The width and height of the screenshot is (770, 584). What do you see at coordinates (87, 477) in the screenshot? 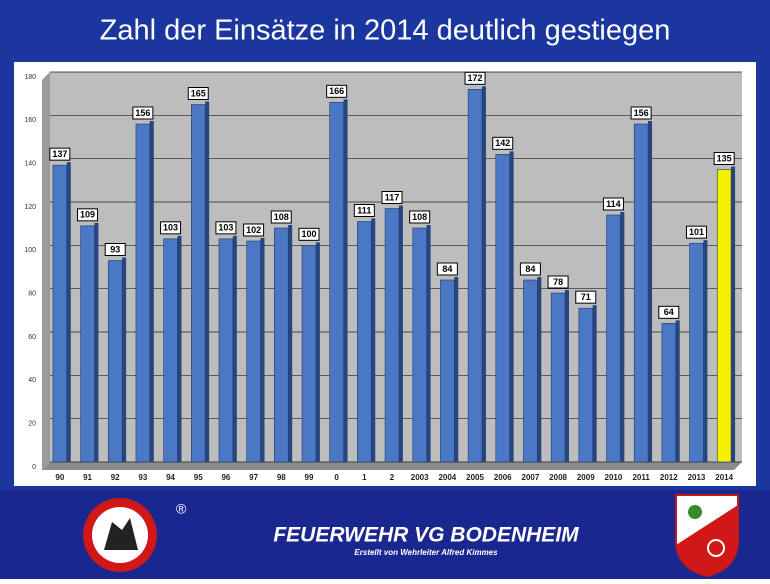
I see `x-tick-label: 91` at bounding box center [87, 477].